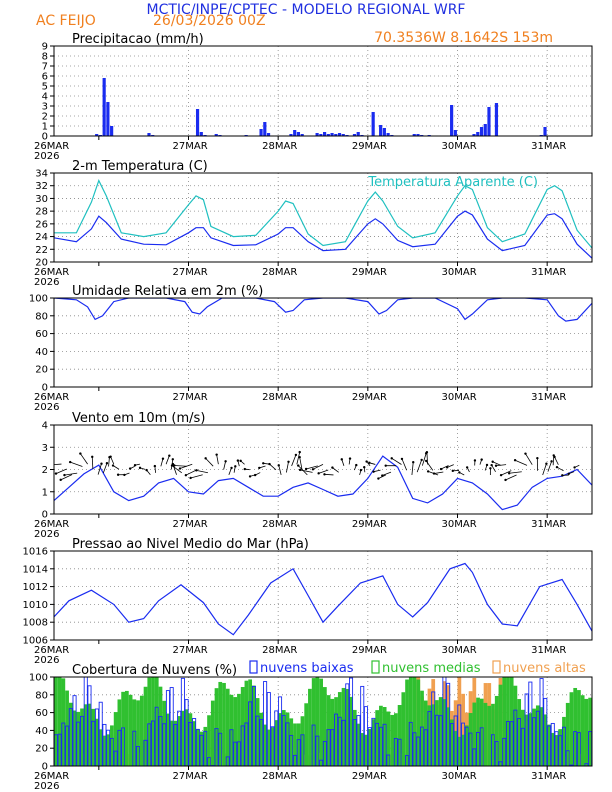  Describe the element at coordinates (154, 670) in the screenshot. I see `panel-title: Cobertura de Nuvens (%)` at that location.